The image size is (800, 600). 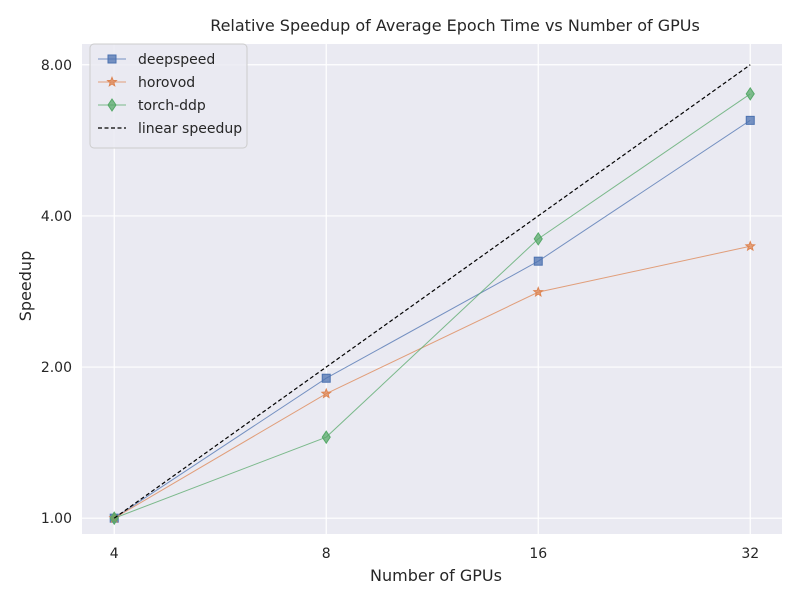 What do you see at coordinates (114, 554) in the screenshot?
I see `x-tick-label: 4` at bounding box center [114, 554].